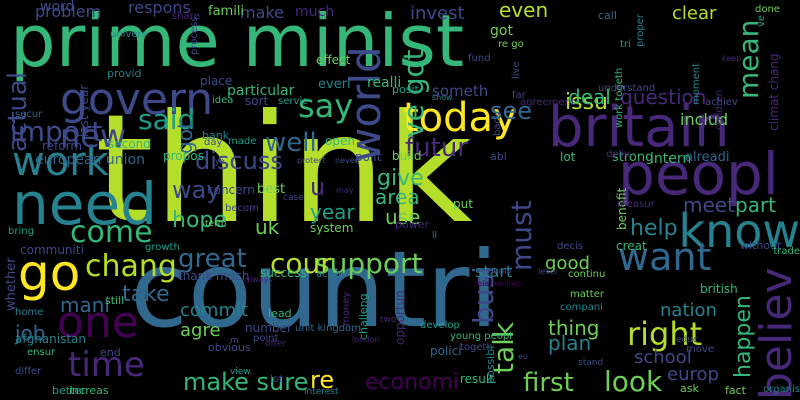 This screenshot has height=400, width=800. What do you see at coordinates (115, 300) in the screenshot?
I see `word-cloud-word: still` at bounding box center [115, 300].